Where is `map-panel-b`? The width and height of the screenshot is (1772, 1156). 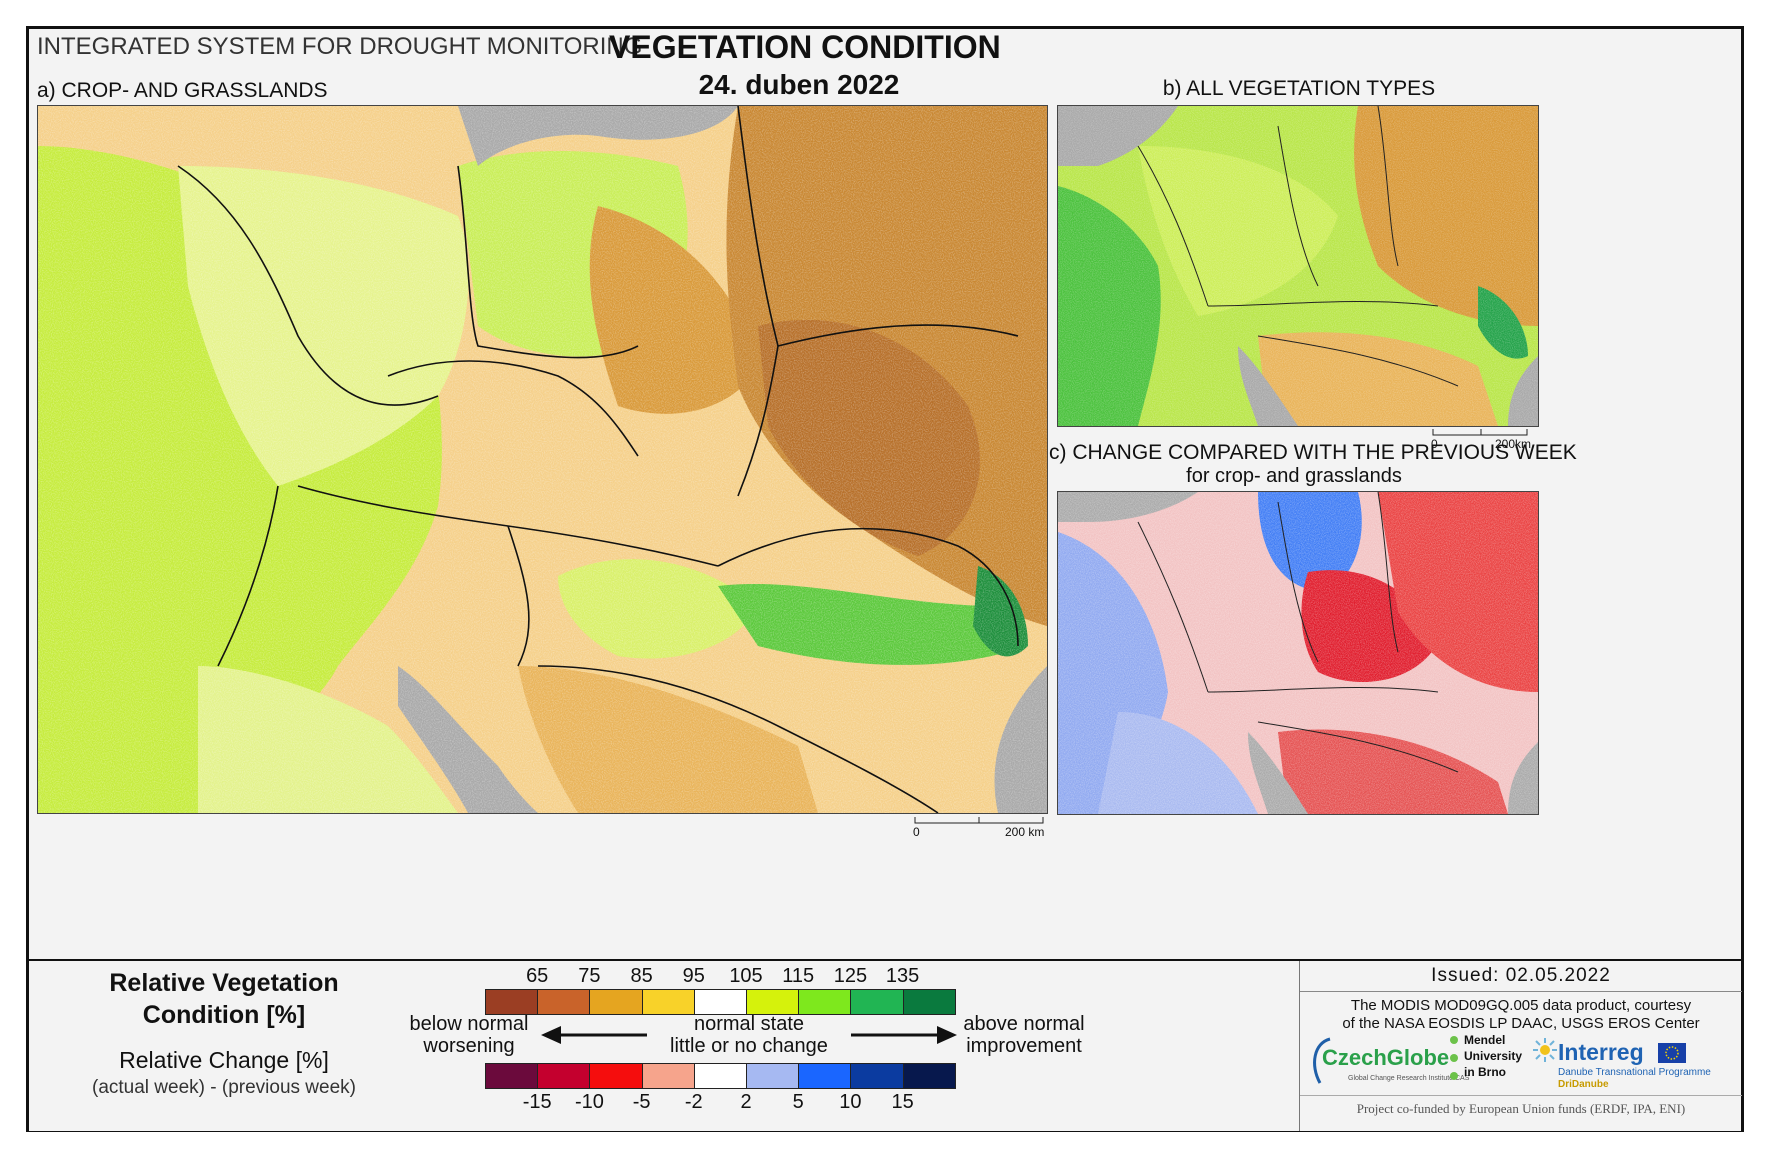
map-panel-b is located at coordinates (1298, 266).